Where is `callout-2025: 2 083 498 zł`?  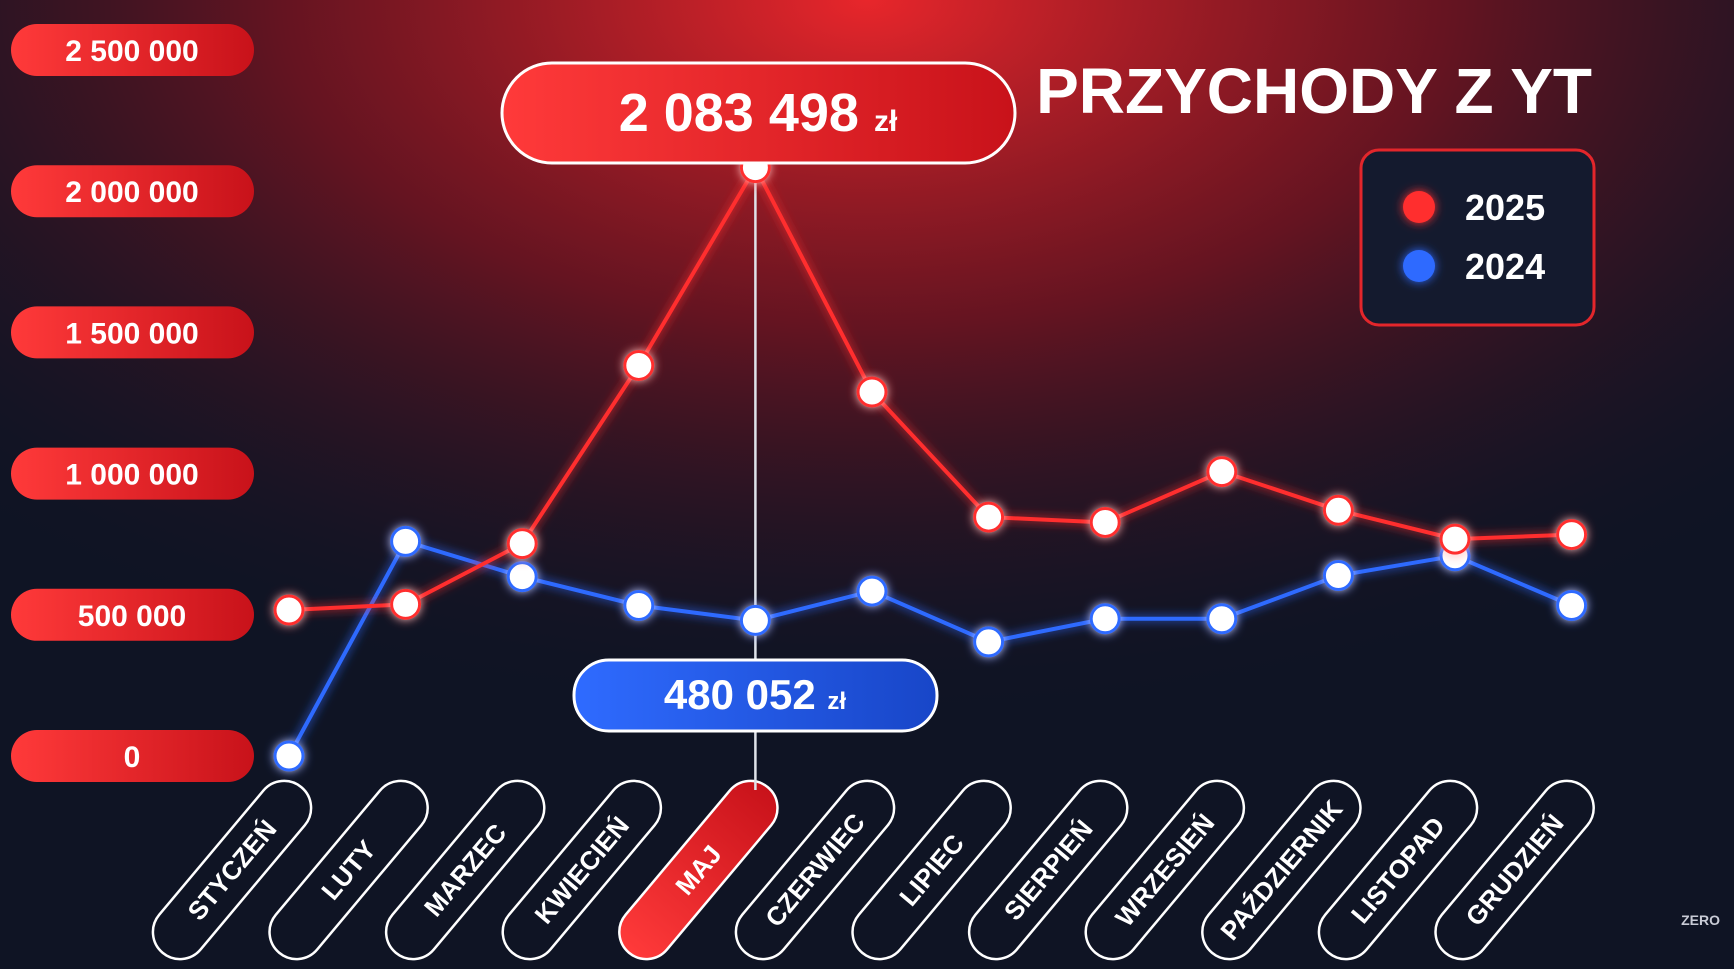 callout-2025: 2 083 498 zł is located at coordinates (758, 113).